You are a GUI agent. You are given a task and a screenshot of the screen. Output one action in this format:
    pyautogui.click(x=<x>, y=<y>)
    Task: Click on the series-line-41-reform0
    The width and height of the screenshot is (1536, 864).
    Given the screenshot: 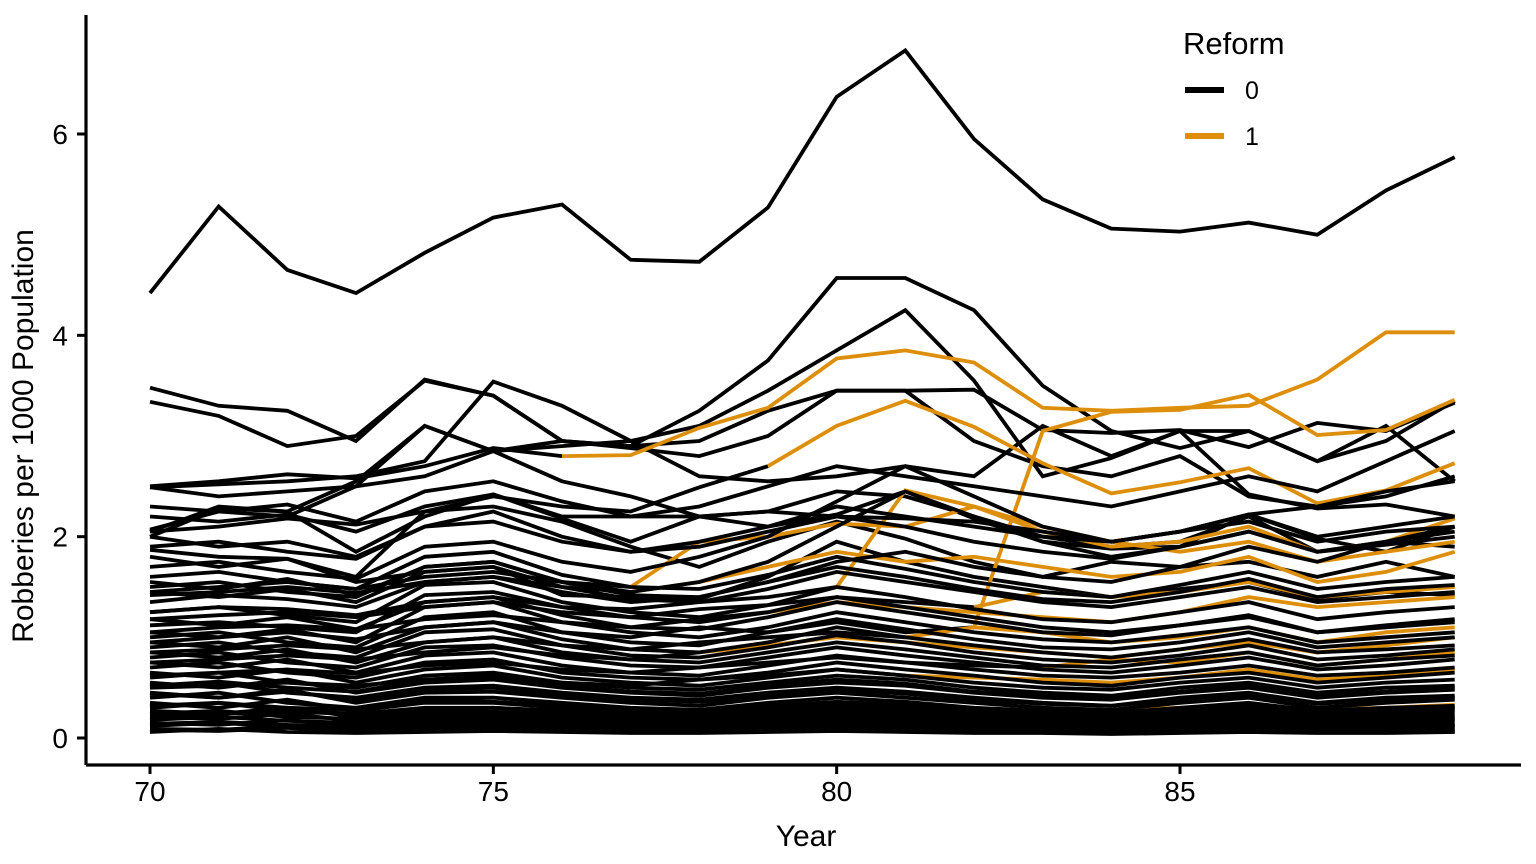 What is the action you would take?
    pyautogui.click(x=802, y=652)
    